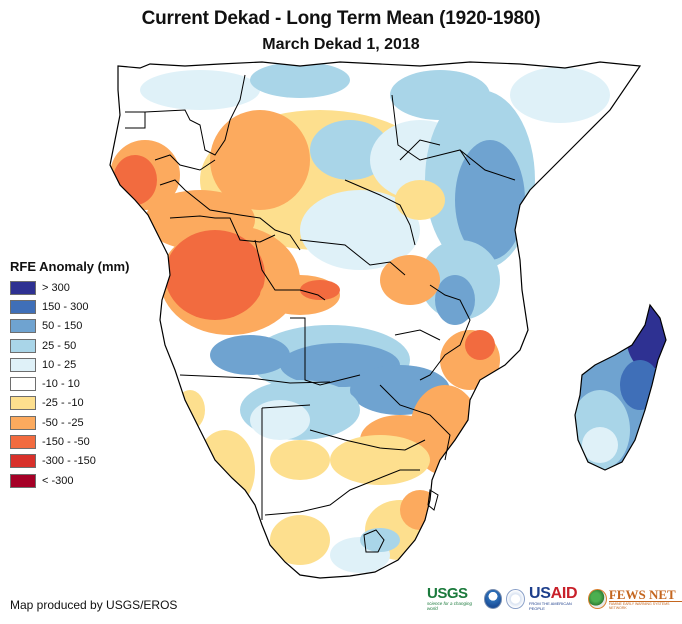 The width and height of the screenshot is (682, 624). I want to click on legend-item: 150 - 300, so click(69, 306).